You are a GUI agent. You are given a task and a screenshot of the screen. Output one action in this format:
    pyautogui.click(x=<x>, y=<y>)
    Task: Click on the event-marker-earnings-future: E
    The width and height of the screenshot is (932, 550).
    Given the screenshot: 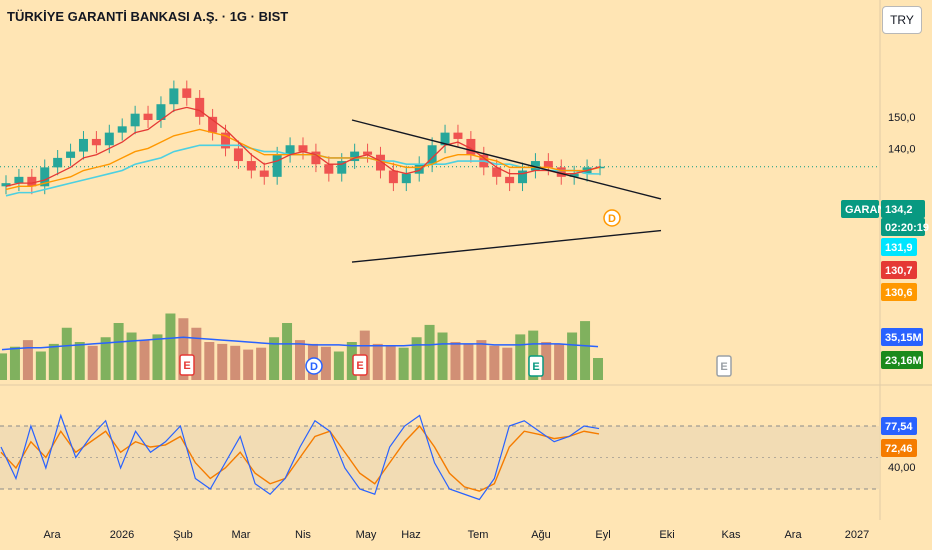 What is the action you would take?
    pyautogui.click(x=724, y=366)
    